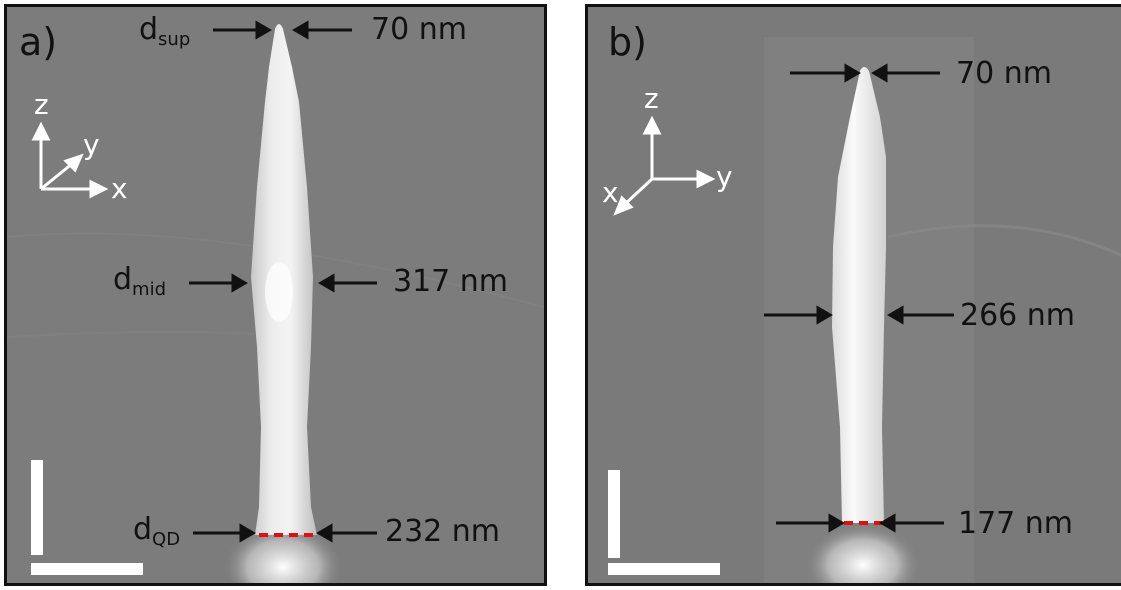 The image size is (1121, 590). Describe the element at coordinates (1018, 315) in the screenshot. I see `value-mid-b: 266 nm` at that location.